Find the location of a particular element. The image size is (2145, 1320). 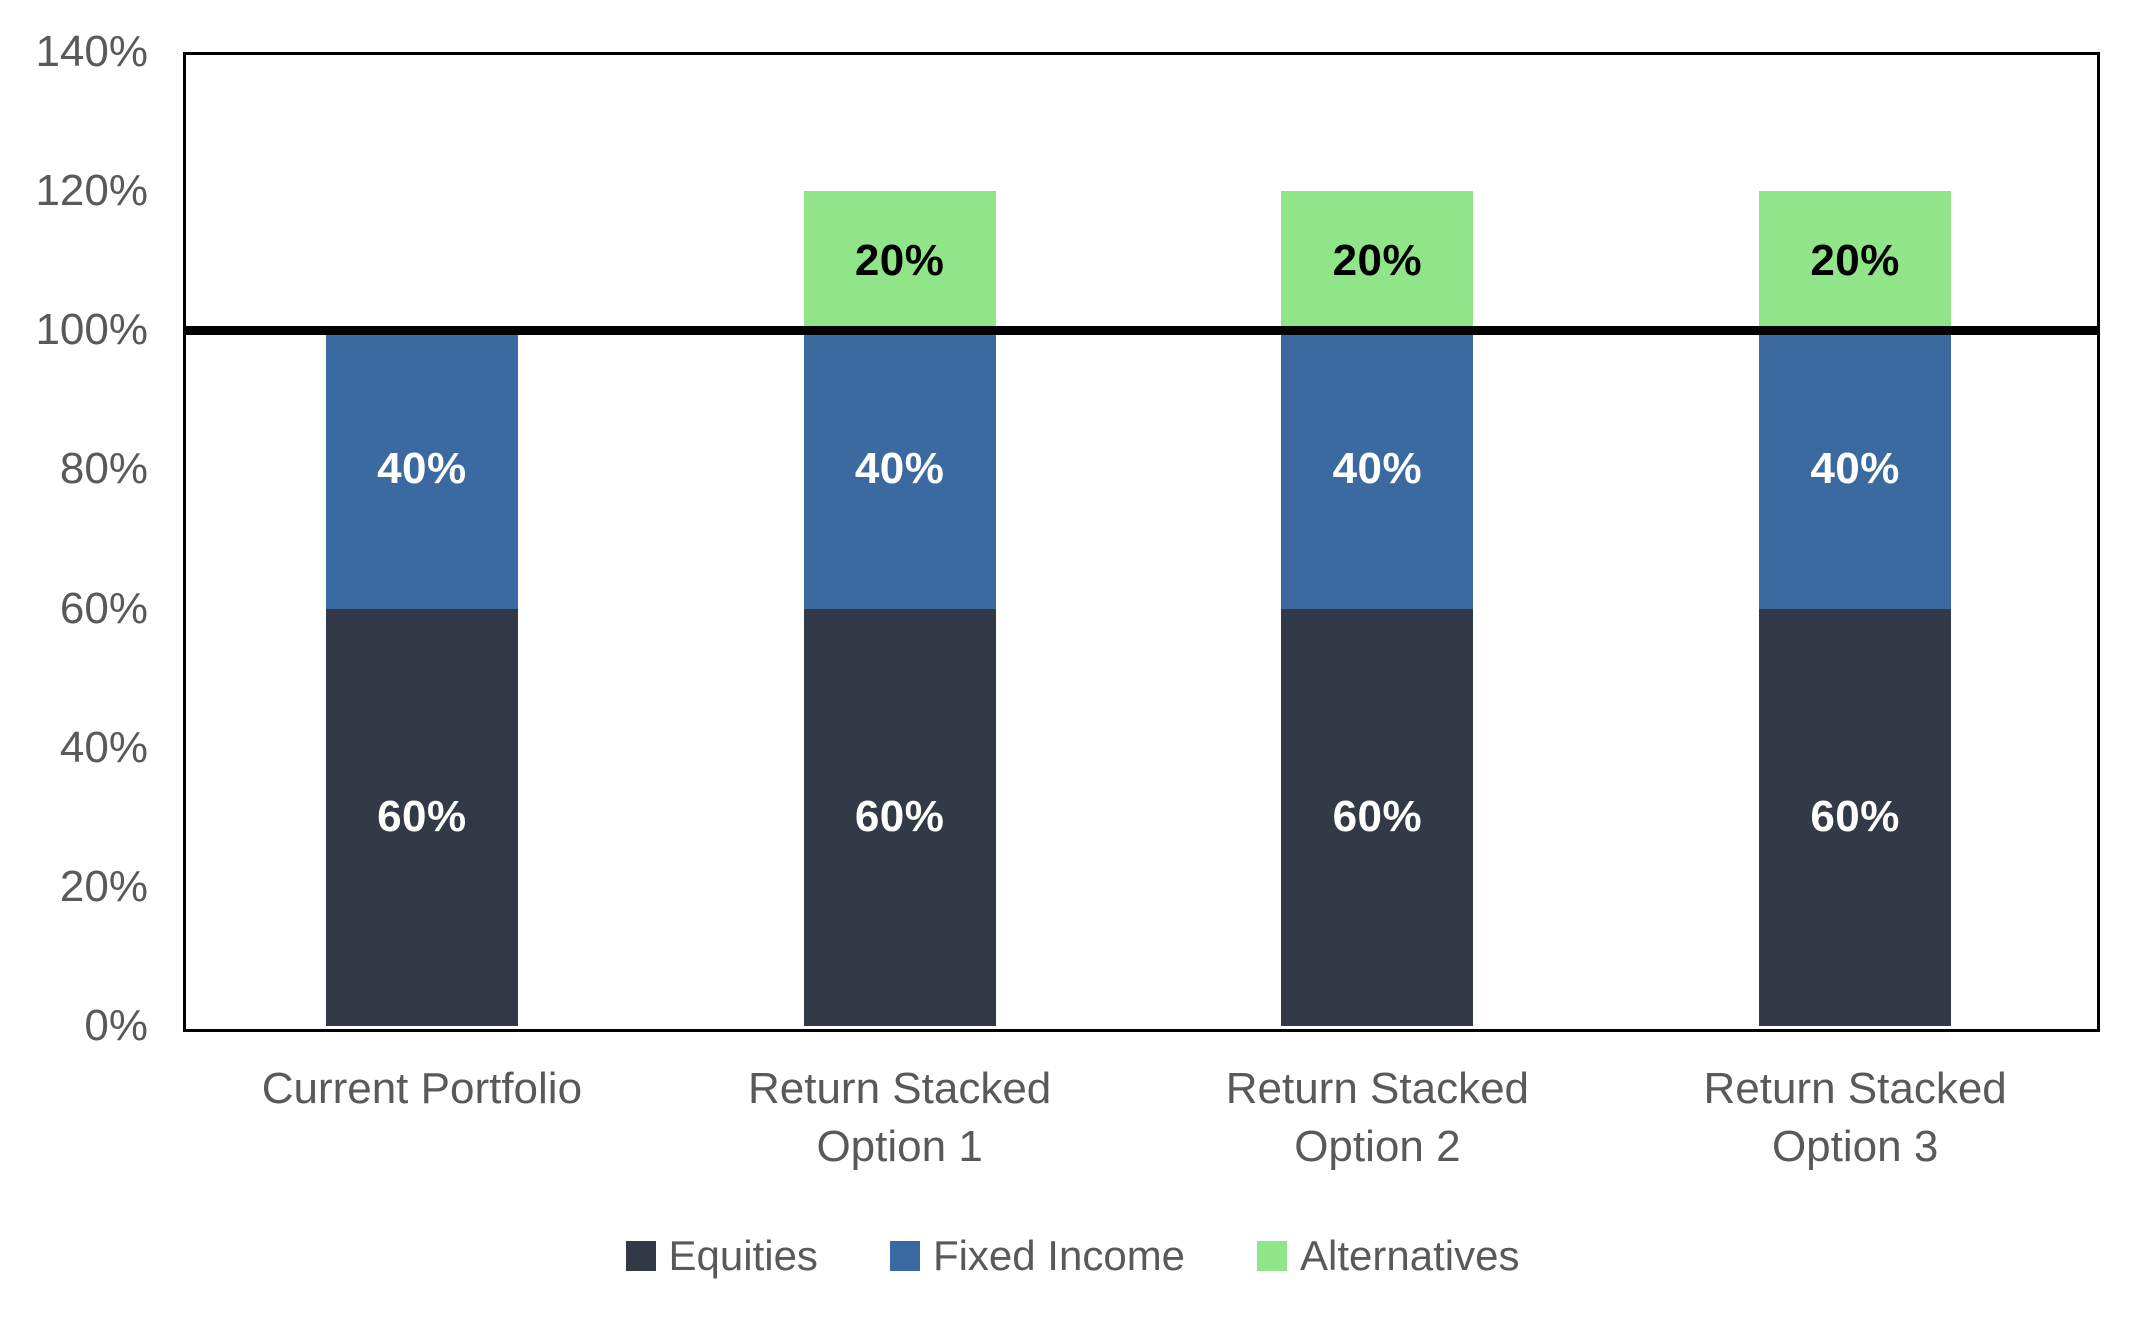

y-tick-label-140pct: 140% is located at coordinates (91, 51).